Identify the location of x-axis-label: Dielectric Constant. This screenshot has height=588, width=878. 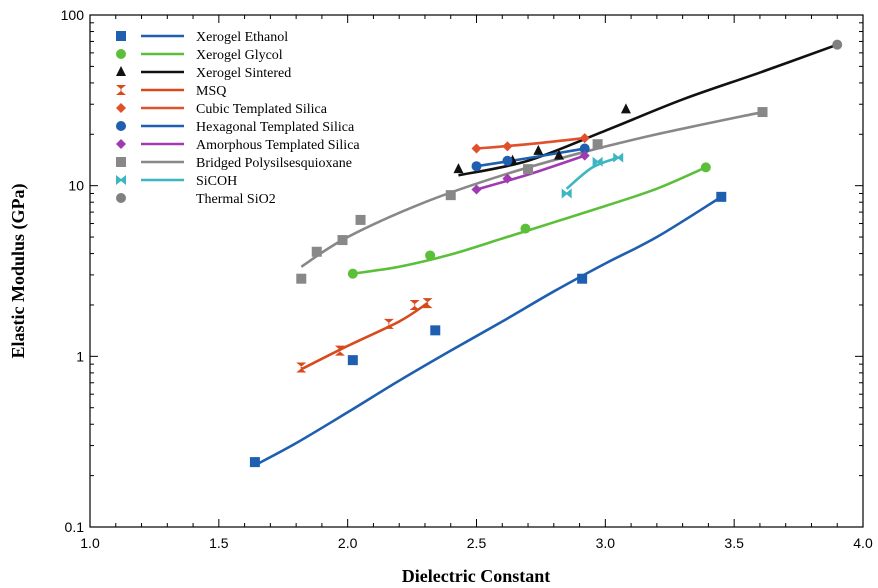
(476, 576).